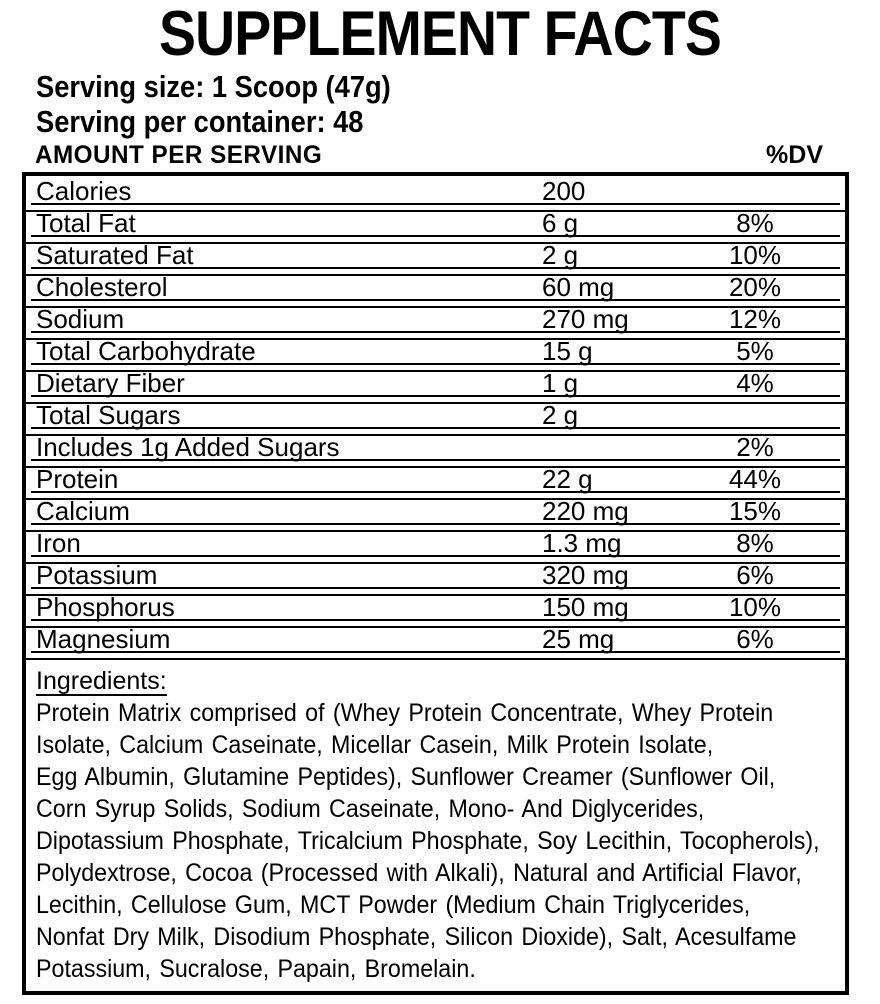 Image resolution: width=880 pixels, height=1004 pixels. Describe the element at coordinates (146, 351) in the screenshot. I see `nutrient-name: Total Carbohydrate` at that location.